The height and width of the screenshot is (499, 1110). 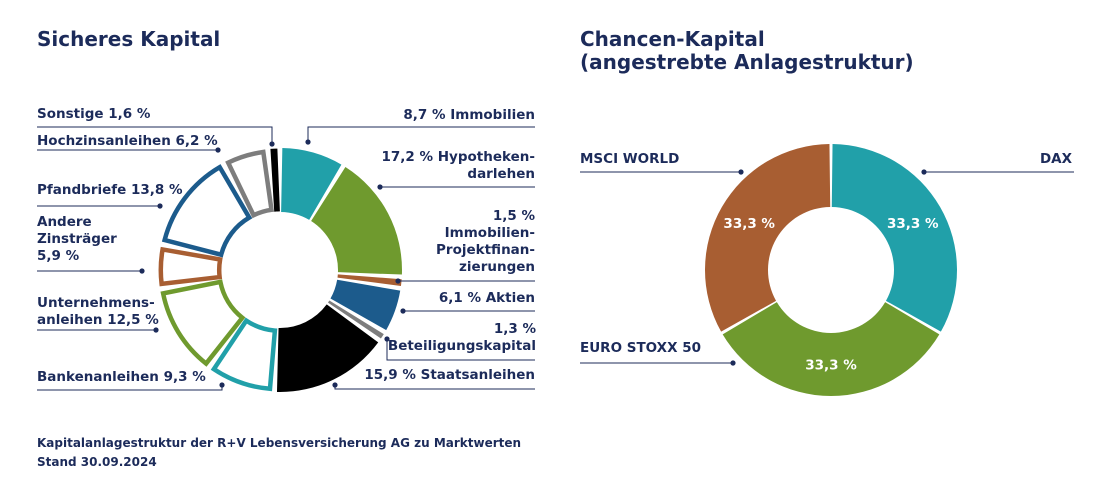 I want to click on connector-dot-msci-world, so click(x=741, y=172).